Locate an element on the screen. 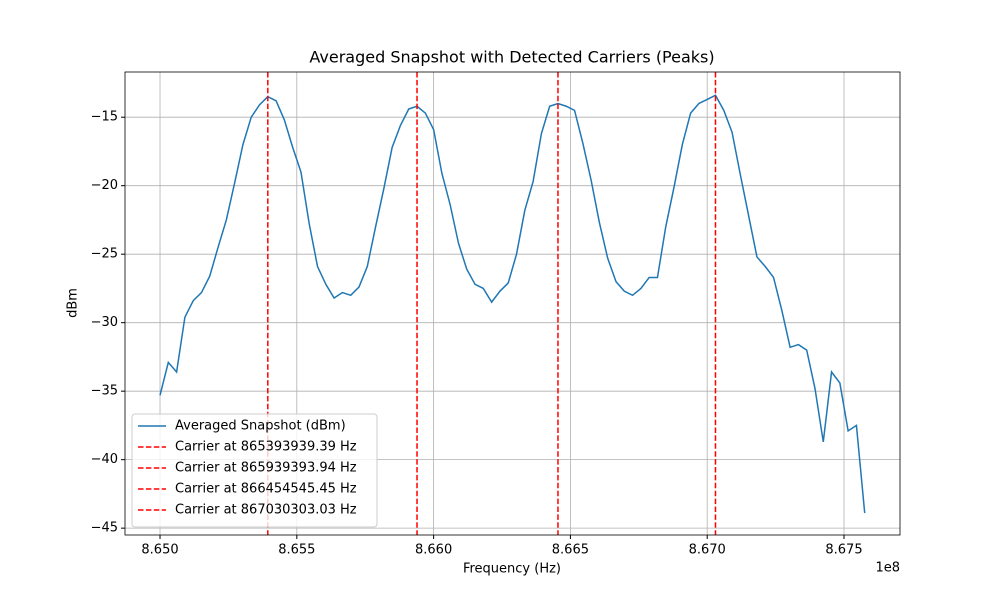 This screenshot has width=1000, height=600. x-tick-label: 8.650 is located at coordinates (159, 550).